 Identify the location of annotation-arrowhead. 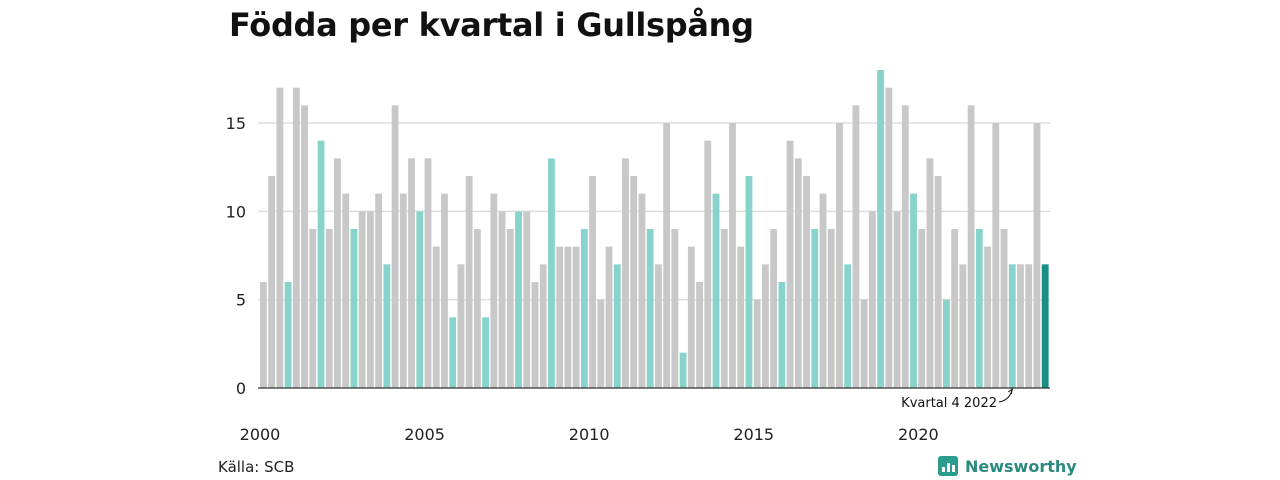
(1010, 391).